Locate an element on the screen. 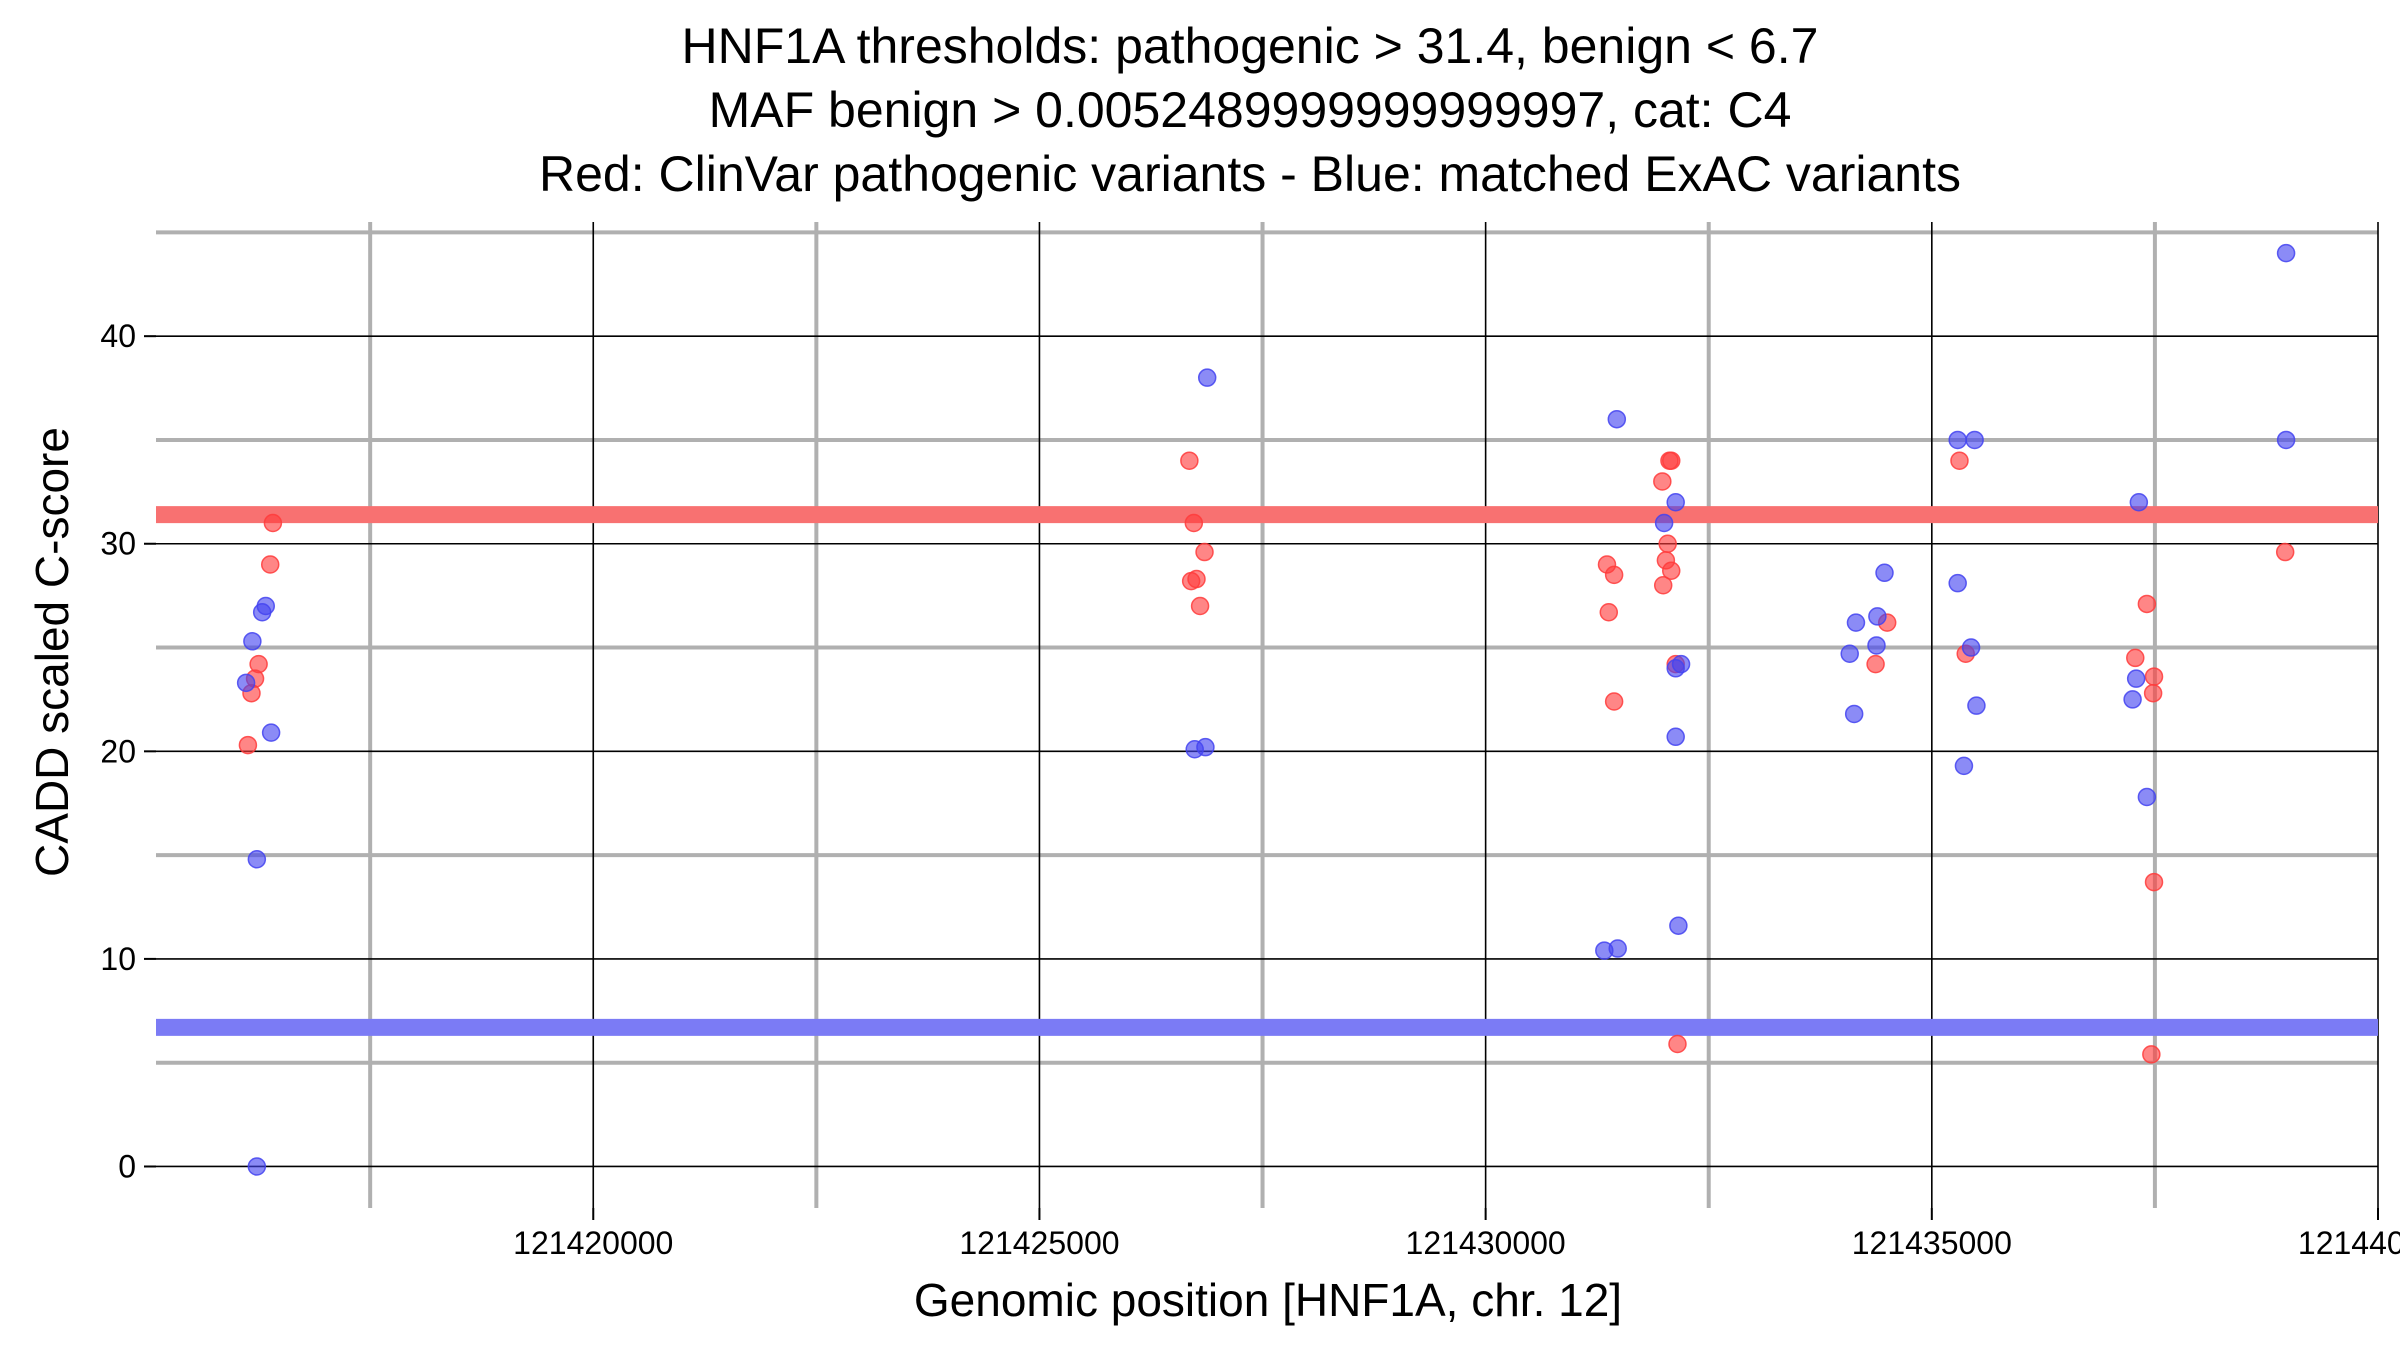  x-tick-label: 121440000 is located at coordinates (2349, 1243).